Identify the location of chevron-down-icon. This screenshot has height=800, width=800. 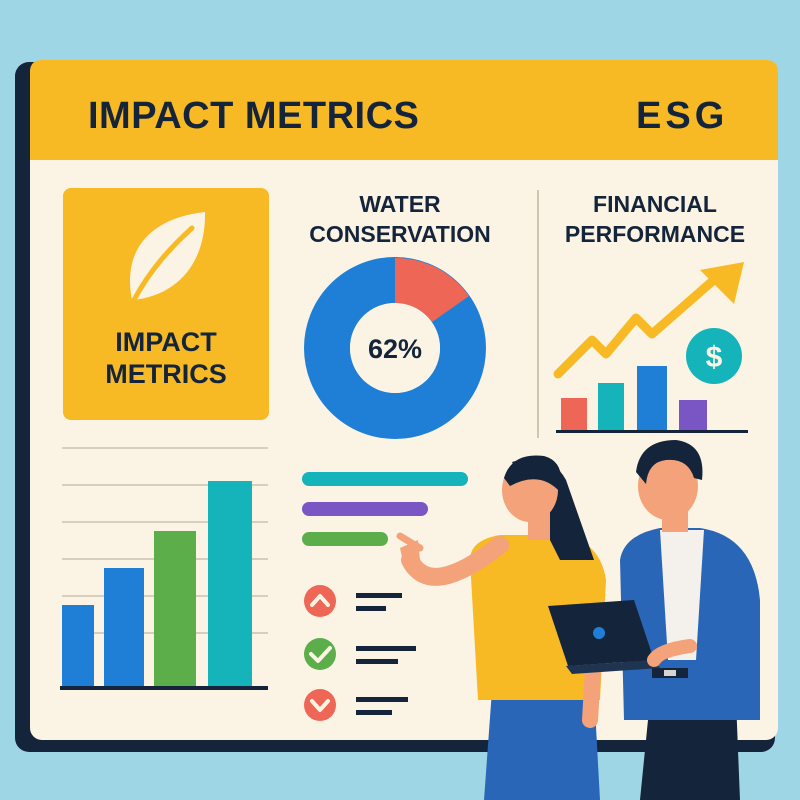
(320, 705).